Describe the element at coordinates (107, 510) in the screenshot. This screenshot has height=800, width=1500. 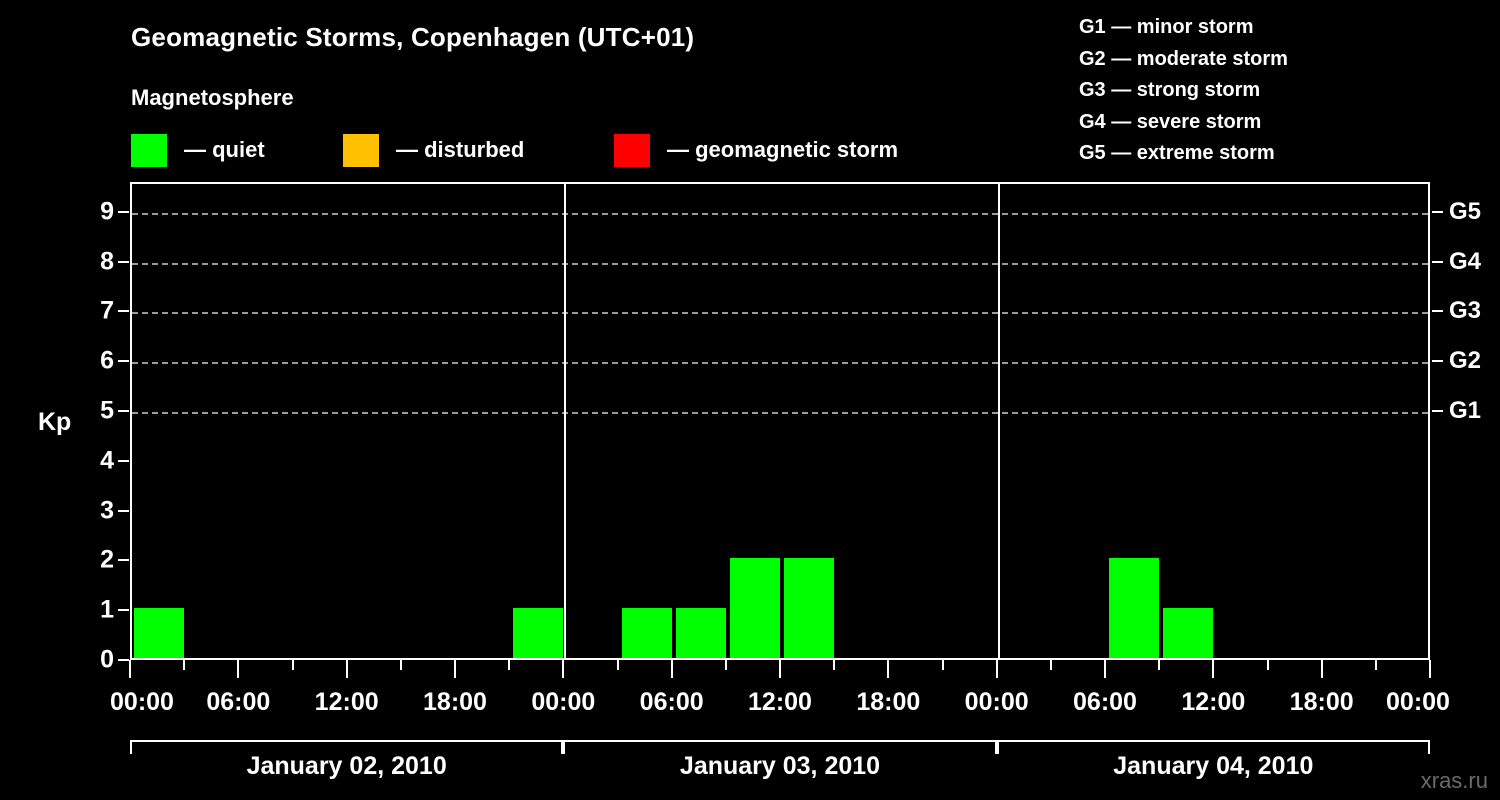
I see `y-tick-label: 3` at that location.